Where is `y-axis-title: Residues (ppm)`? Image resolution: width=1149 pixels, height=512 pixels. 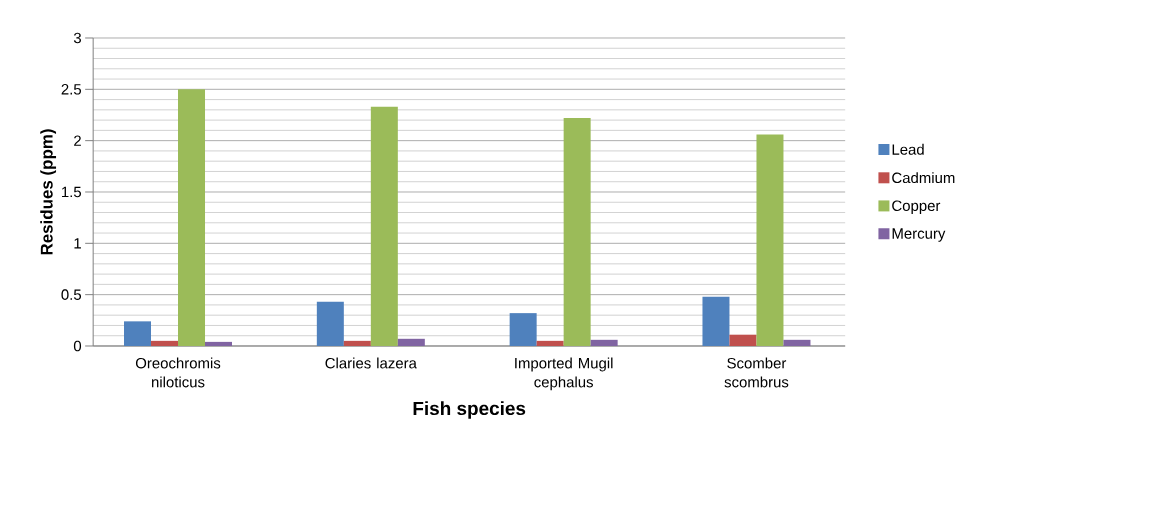
y-axis-title: Residues (ppm) is located at coordinates (48, 192).